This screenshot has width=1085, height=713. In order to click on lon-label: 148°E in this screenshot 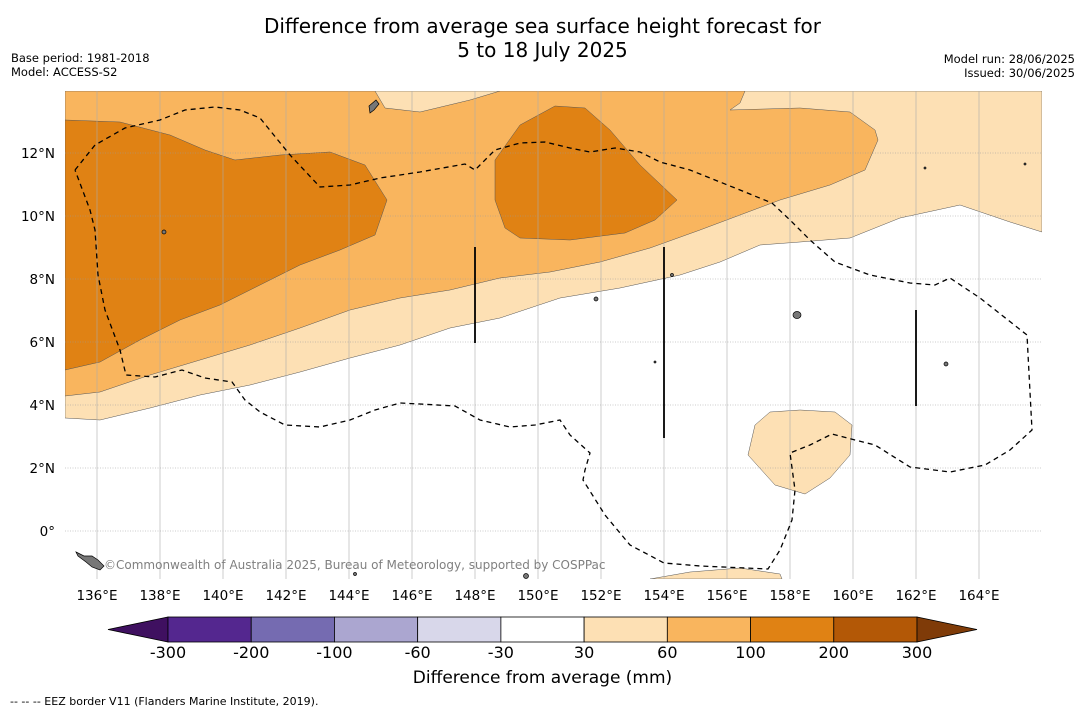, I will do `click(474, 596)`.